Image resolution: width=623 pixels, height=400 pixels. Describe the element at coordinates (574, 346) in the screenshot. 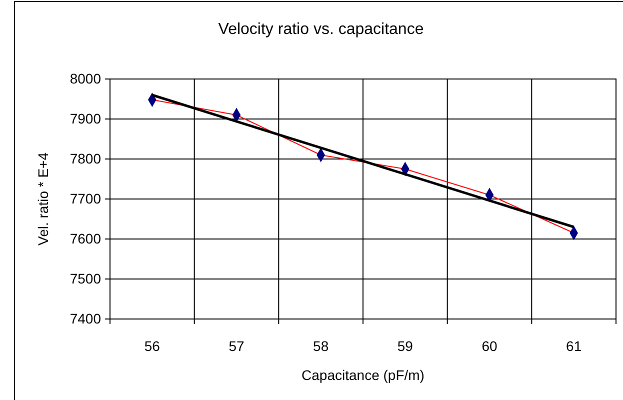

I see `x-tick-label: 61` at that location.